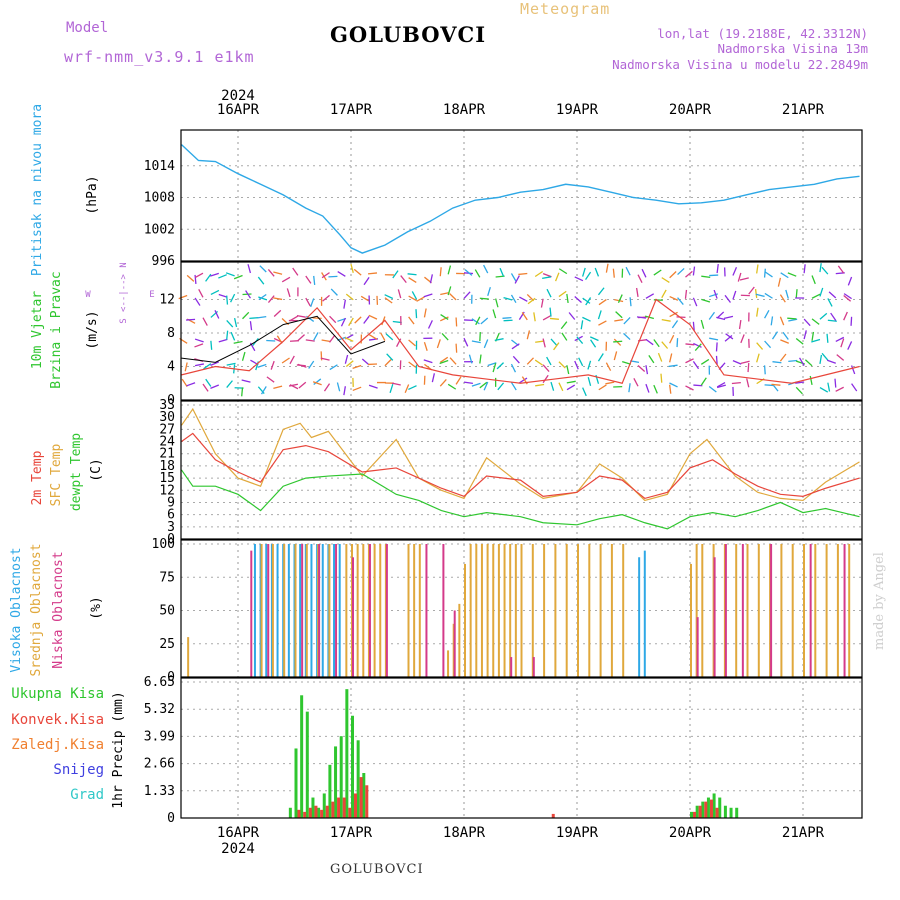 The width and height of the screenshot is (900, 900). Describe the element at coordinates (879, 601) in the screenshot. I see `watermark: made by Angel` at that location.